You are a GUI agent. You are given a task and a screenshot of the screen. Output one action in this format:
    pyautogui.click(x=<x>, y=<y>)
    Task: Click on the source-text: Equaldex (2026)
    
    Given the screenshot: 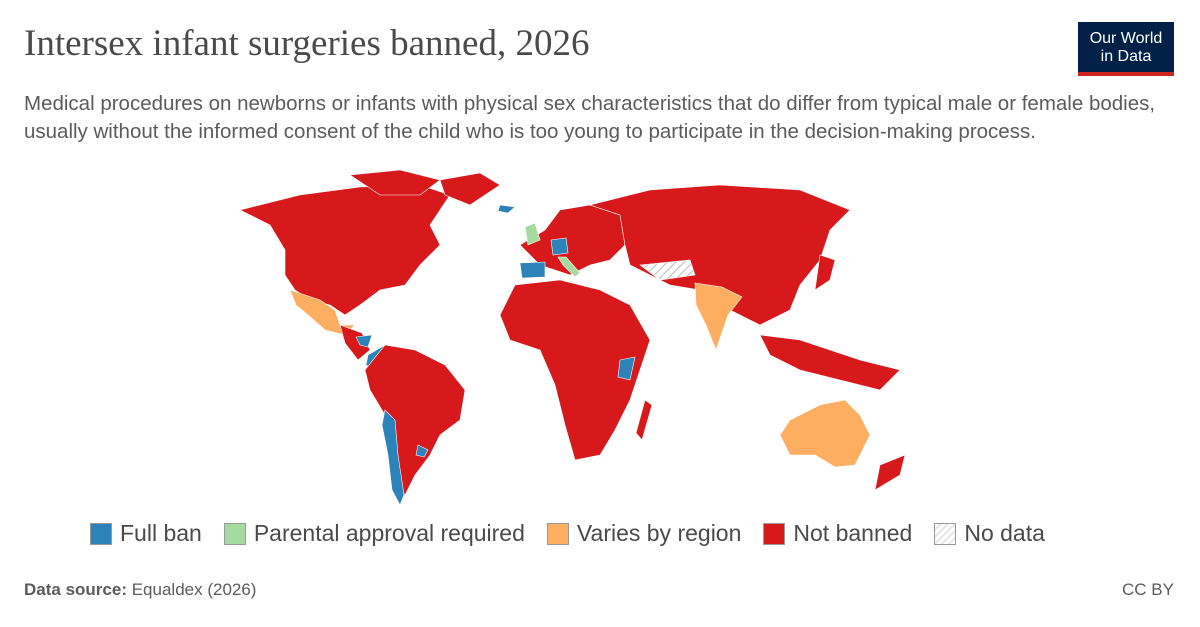 What is the action you would take?
    pyautogui.click(x=194, y=589)
    